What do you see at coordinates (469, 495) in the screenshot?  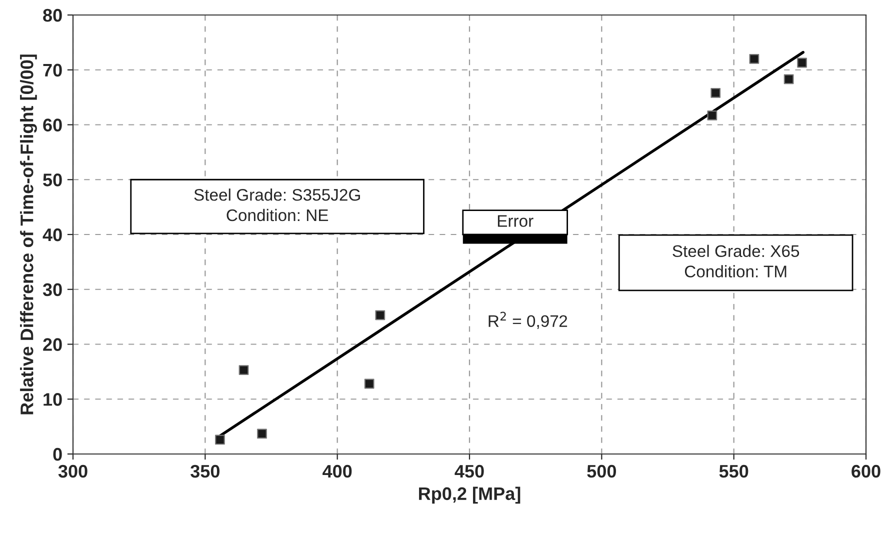 I see `x-axis-title: Rp0,2 [MPa]` at bounding box center [469, 495].